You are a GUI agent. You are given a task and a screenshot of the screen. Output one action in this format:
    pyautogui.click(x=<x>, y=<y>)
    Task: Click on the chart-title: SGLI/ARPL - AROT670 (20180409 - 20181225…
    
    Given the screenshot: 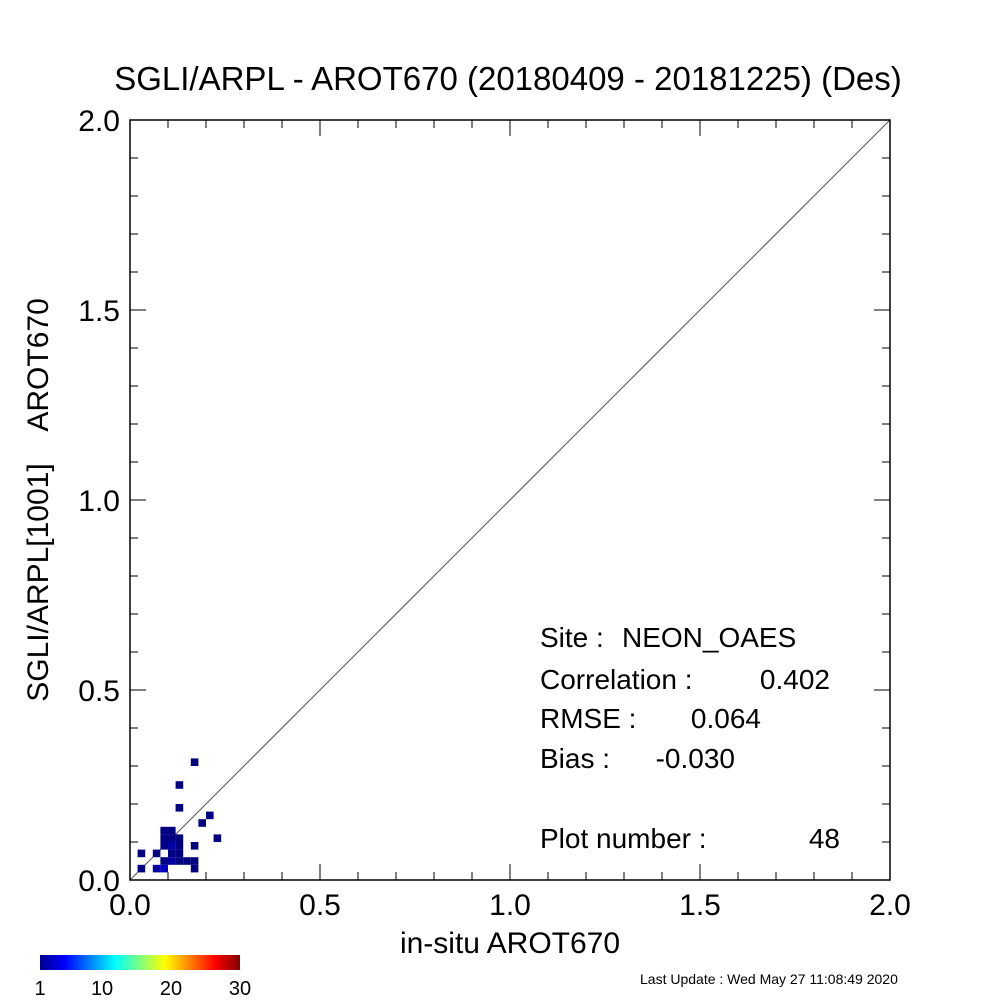 What is the action you would take?
    pyautogui.click(x=508, y=78)
    